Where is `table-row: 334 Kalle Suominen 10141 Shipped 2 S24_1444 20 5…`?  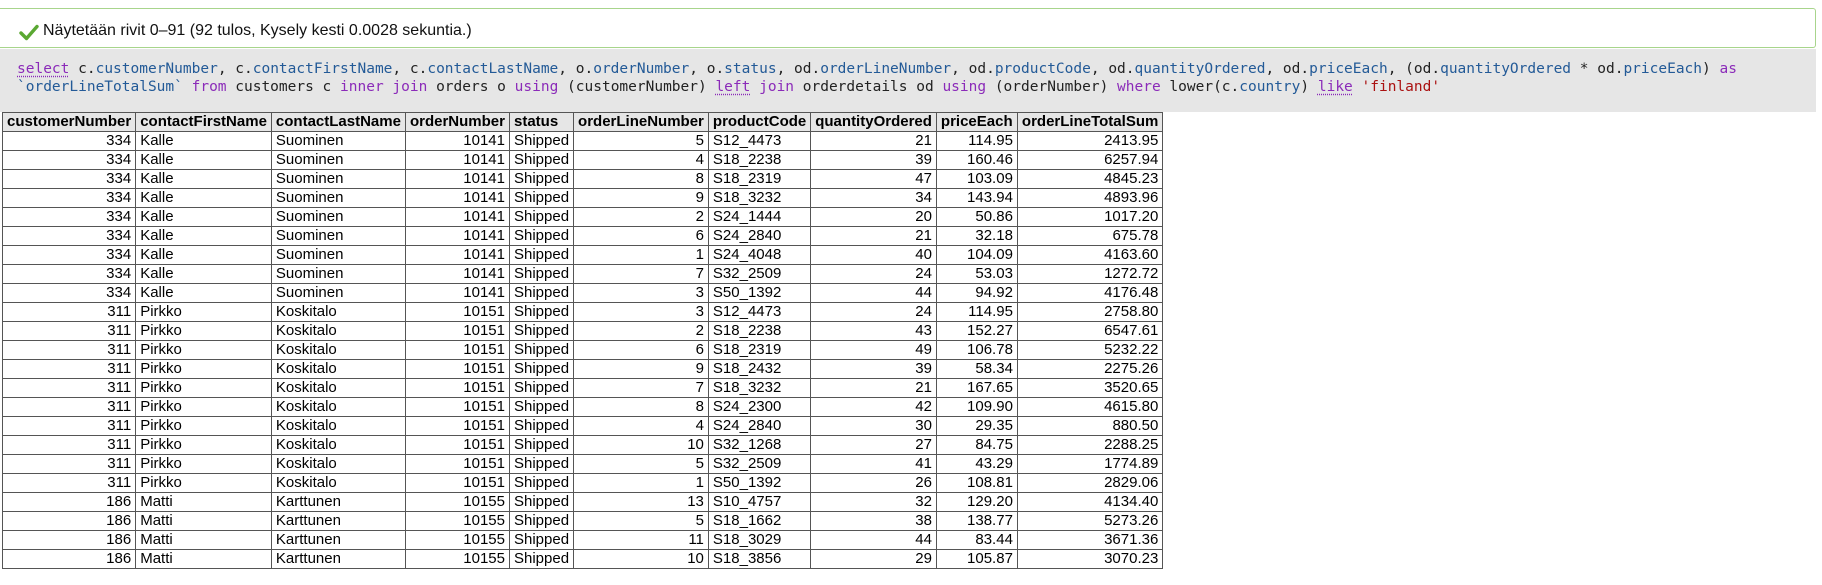
table-row: 334 Kalle Suominen 10141 Shipped 2 S24_1444 20 5… is located at coordinates (582, 217).